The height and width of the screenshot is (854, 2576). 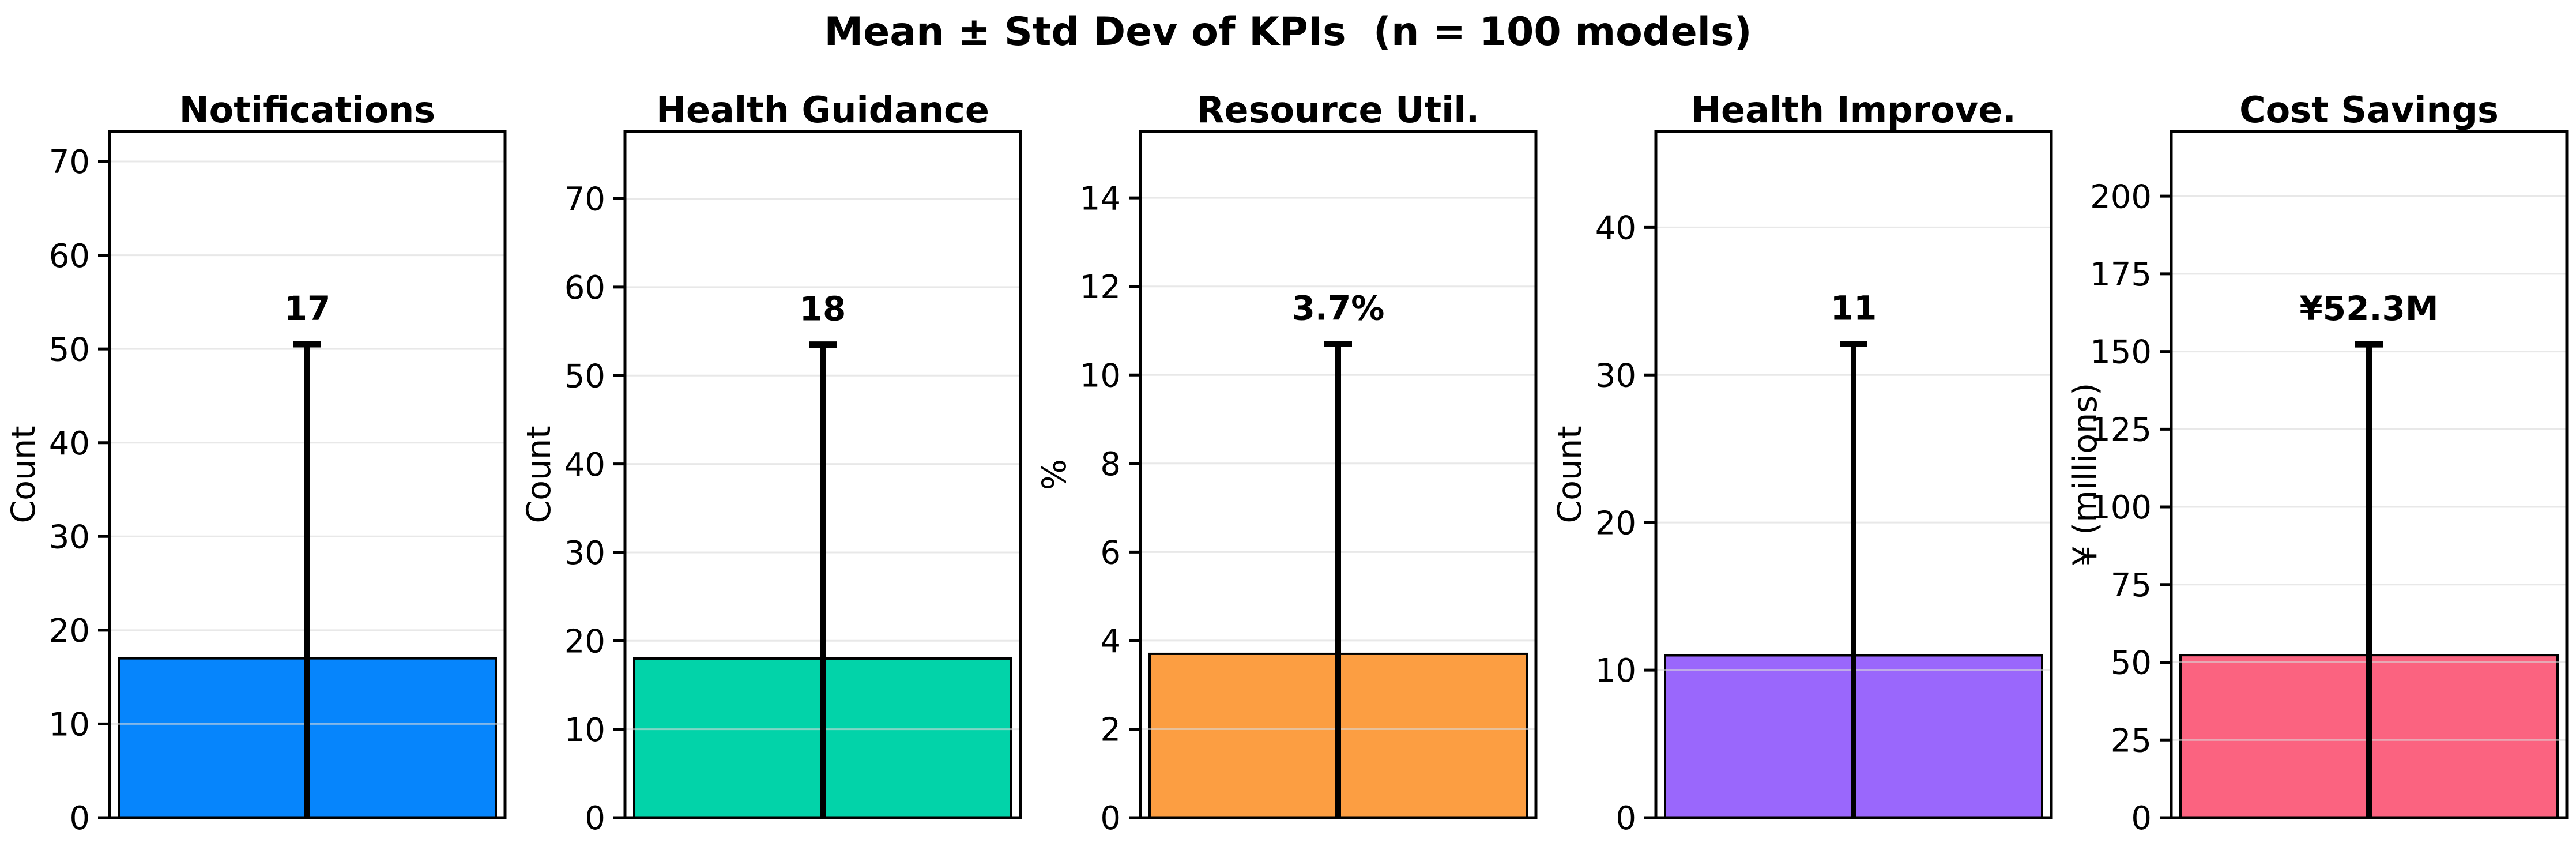 What do you see at coordinates (2121, 508) in the screenshot?
I see `y-tick-label: 100` at bounding box center [2121, 508].